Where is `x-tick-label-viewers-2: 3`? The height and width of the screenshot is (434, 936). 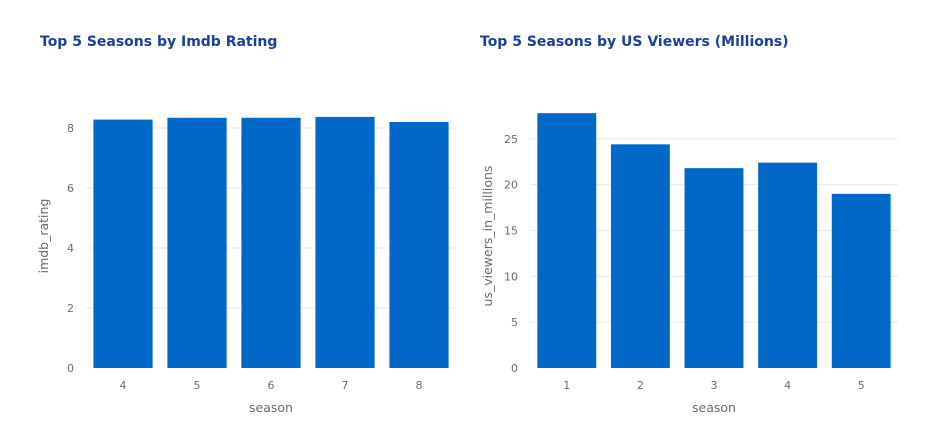
x-tick-label-viewers-2: 3 is located at coordinates (714, 385).